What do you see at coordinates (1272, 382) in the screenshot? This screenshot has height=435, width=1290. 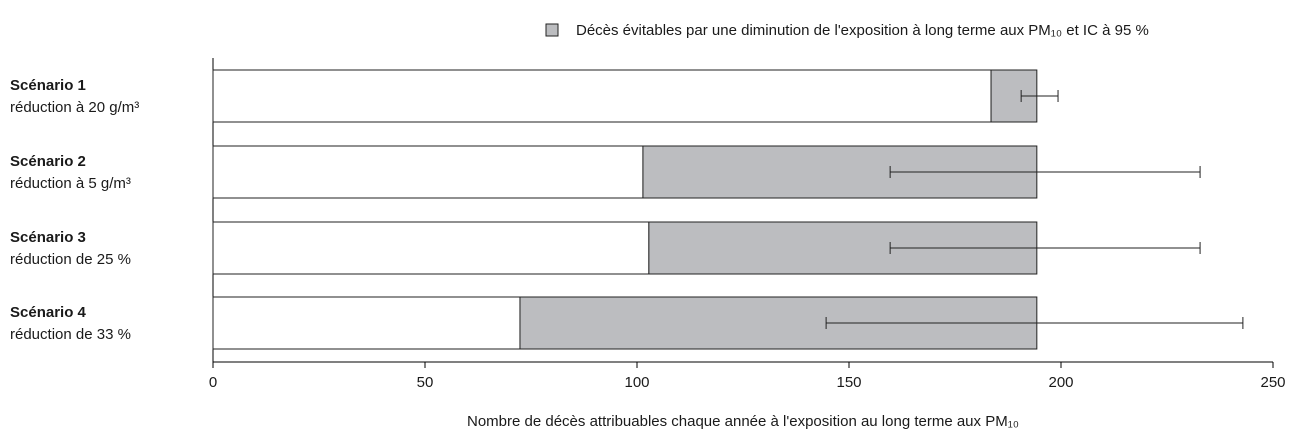 I see `x-tick-label: 250` at bounding box center [1272, 382].